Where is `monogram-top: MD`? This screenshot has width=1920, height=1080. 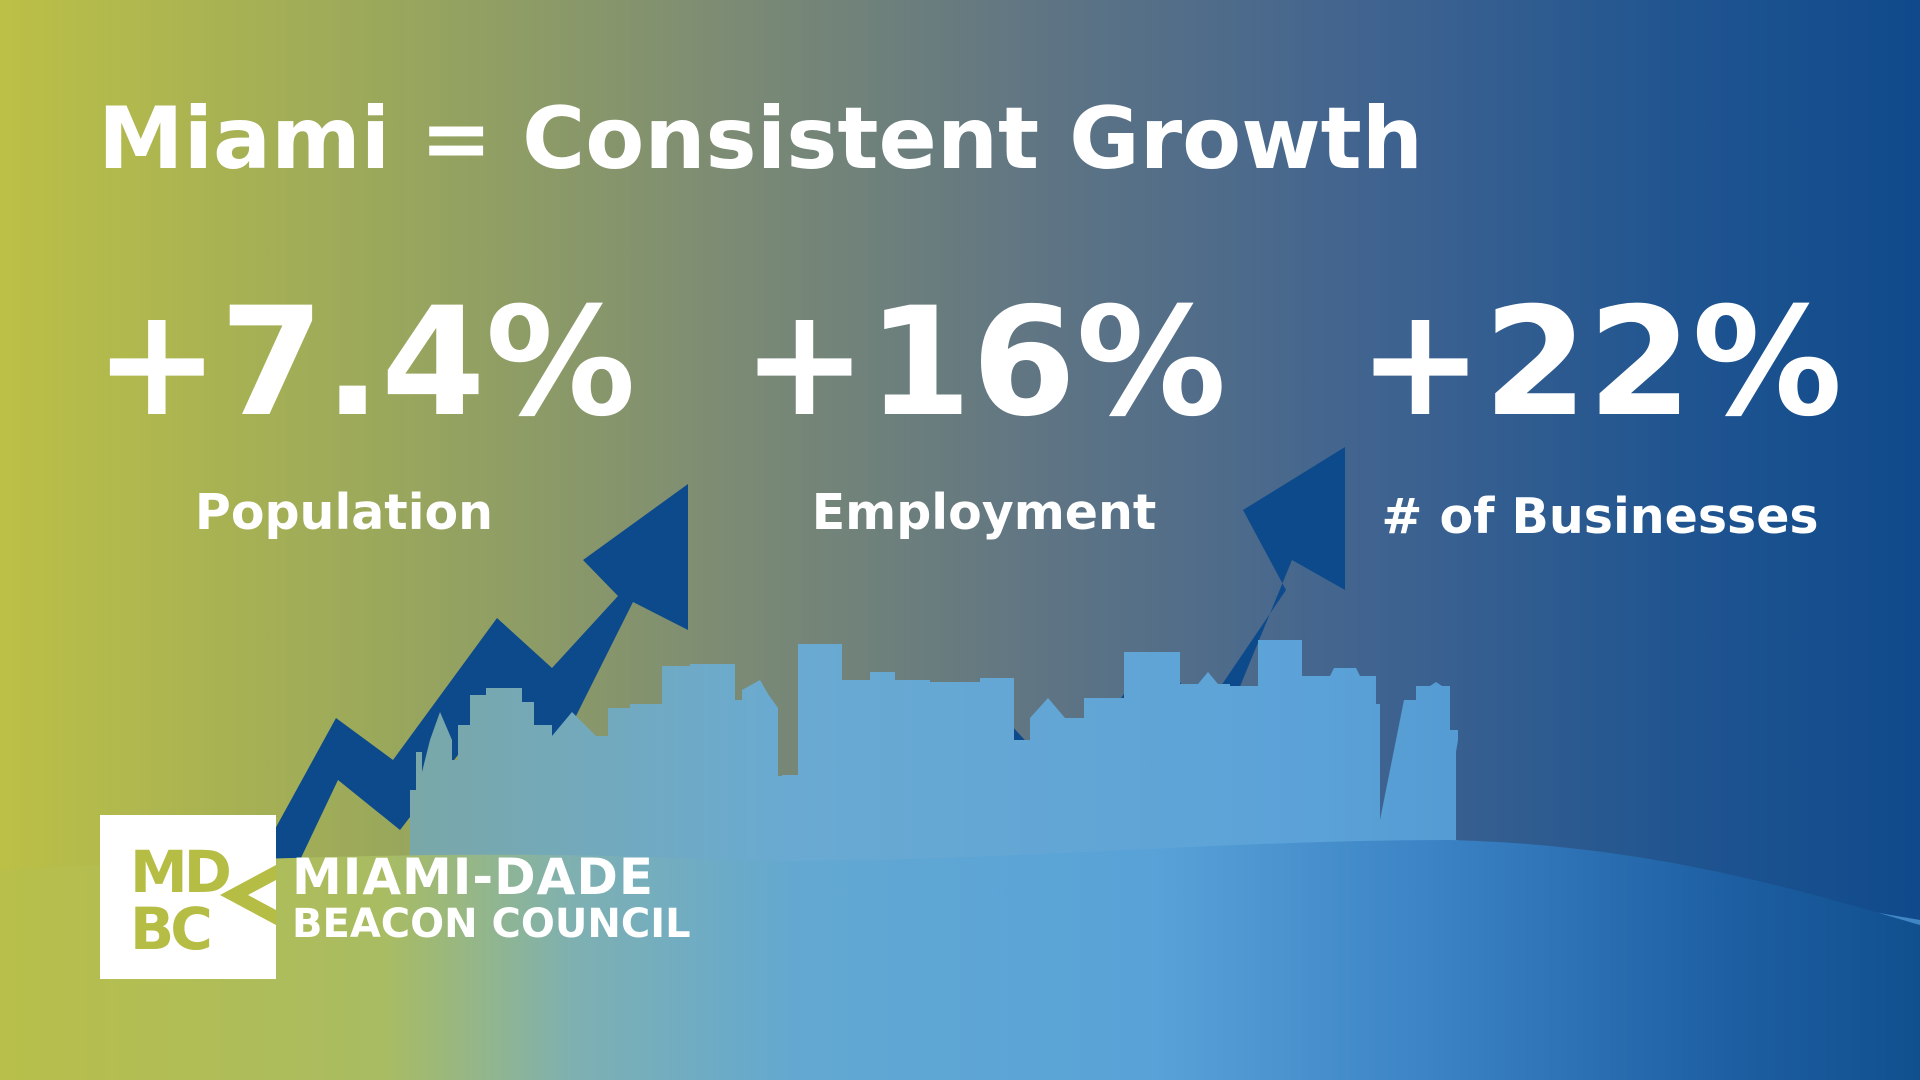 monogram-top: MD is located at coordinates (180, 872).